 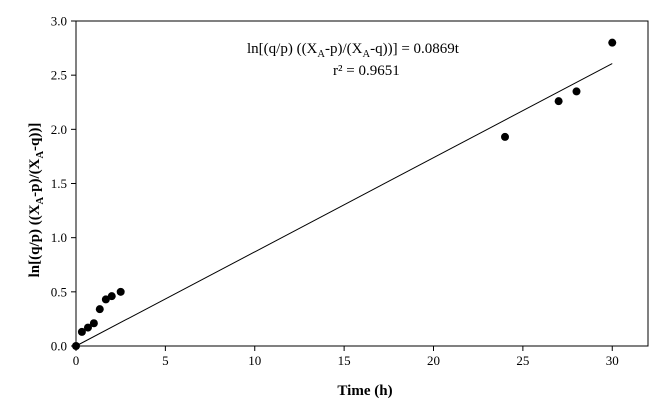 I want to click on y-tick-label: 0.0, so click(x=59, y=346).